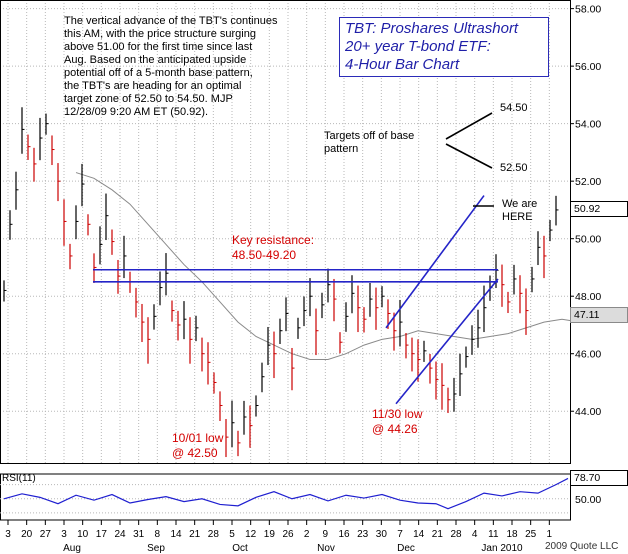  What do you see at coordinates (402, 64) in the screenshot?
I see `chart-title-line: 4-Hour Bar Chart` at bounding box center [402, 64].